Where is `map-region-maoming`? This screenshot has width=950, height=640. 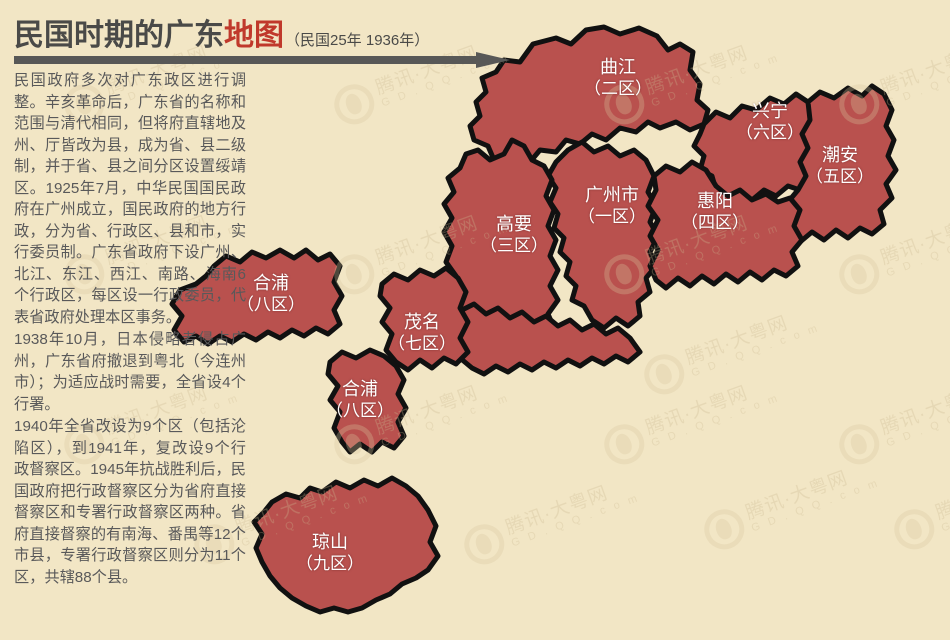 map-region-maoming is located at coordinates (424, 319).